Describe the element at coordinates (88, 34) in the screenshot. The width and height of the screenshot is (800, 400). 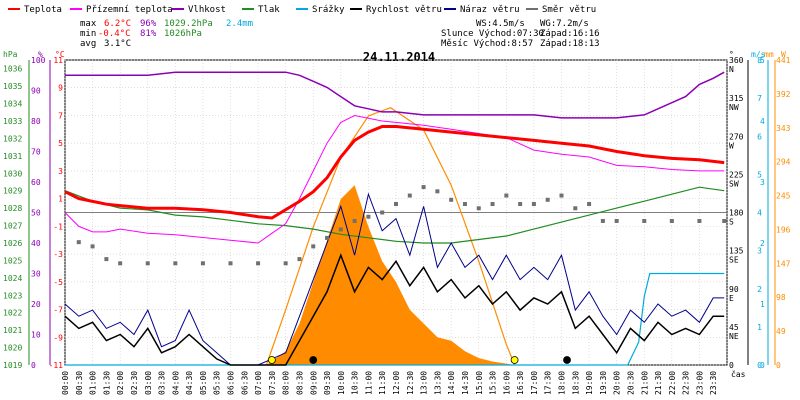
I see `stats-value-1-0: min` at that location.